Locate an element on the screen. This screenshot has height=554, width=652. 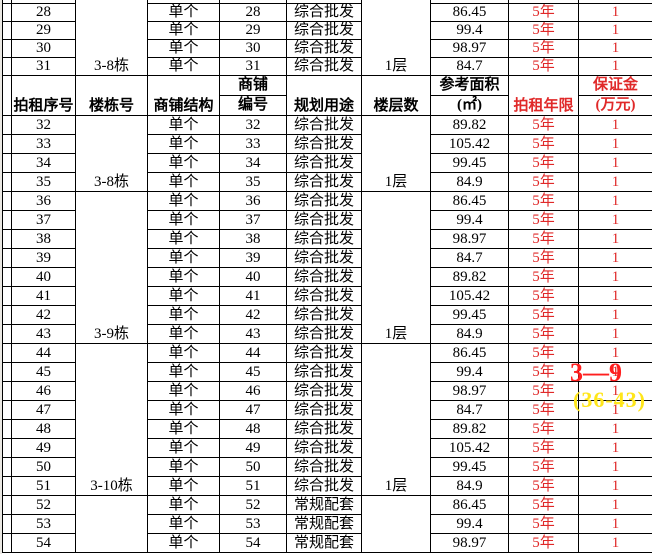
shop-no-cell: 50 is located at coordinates (253, 466).